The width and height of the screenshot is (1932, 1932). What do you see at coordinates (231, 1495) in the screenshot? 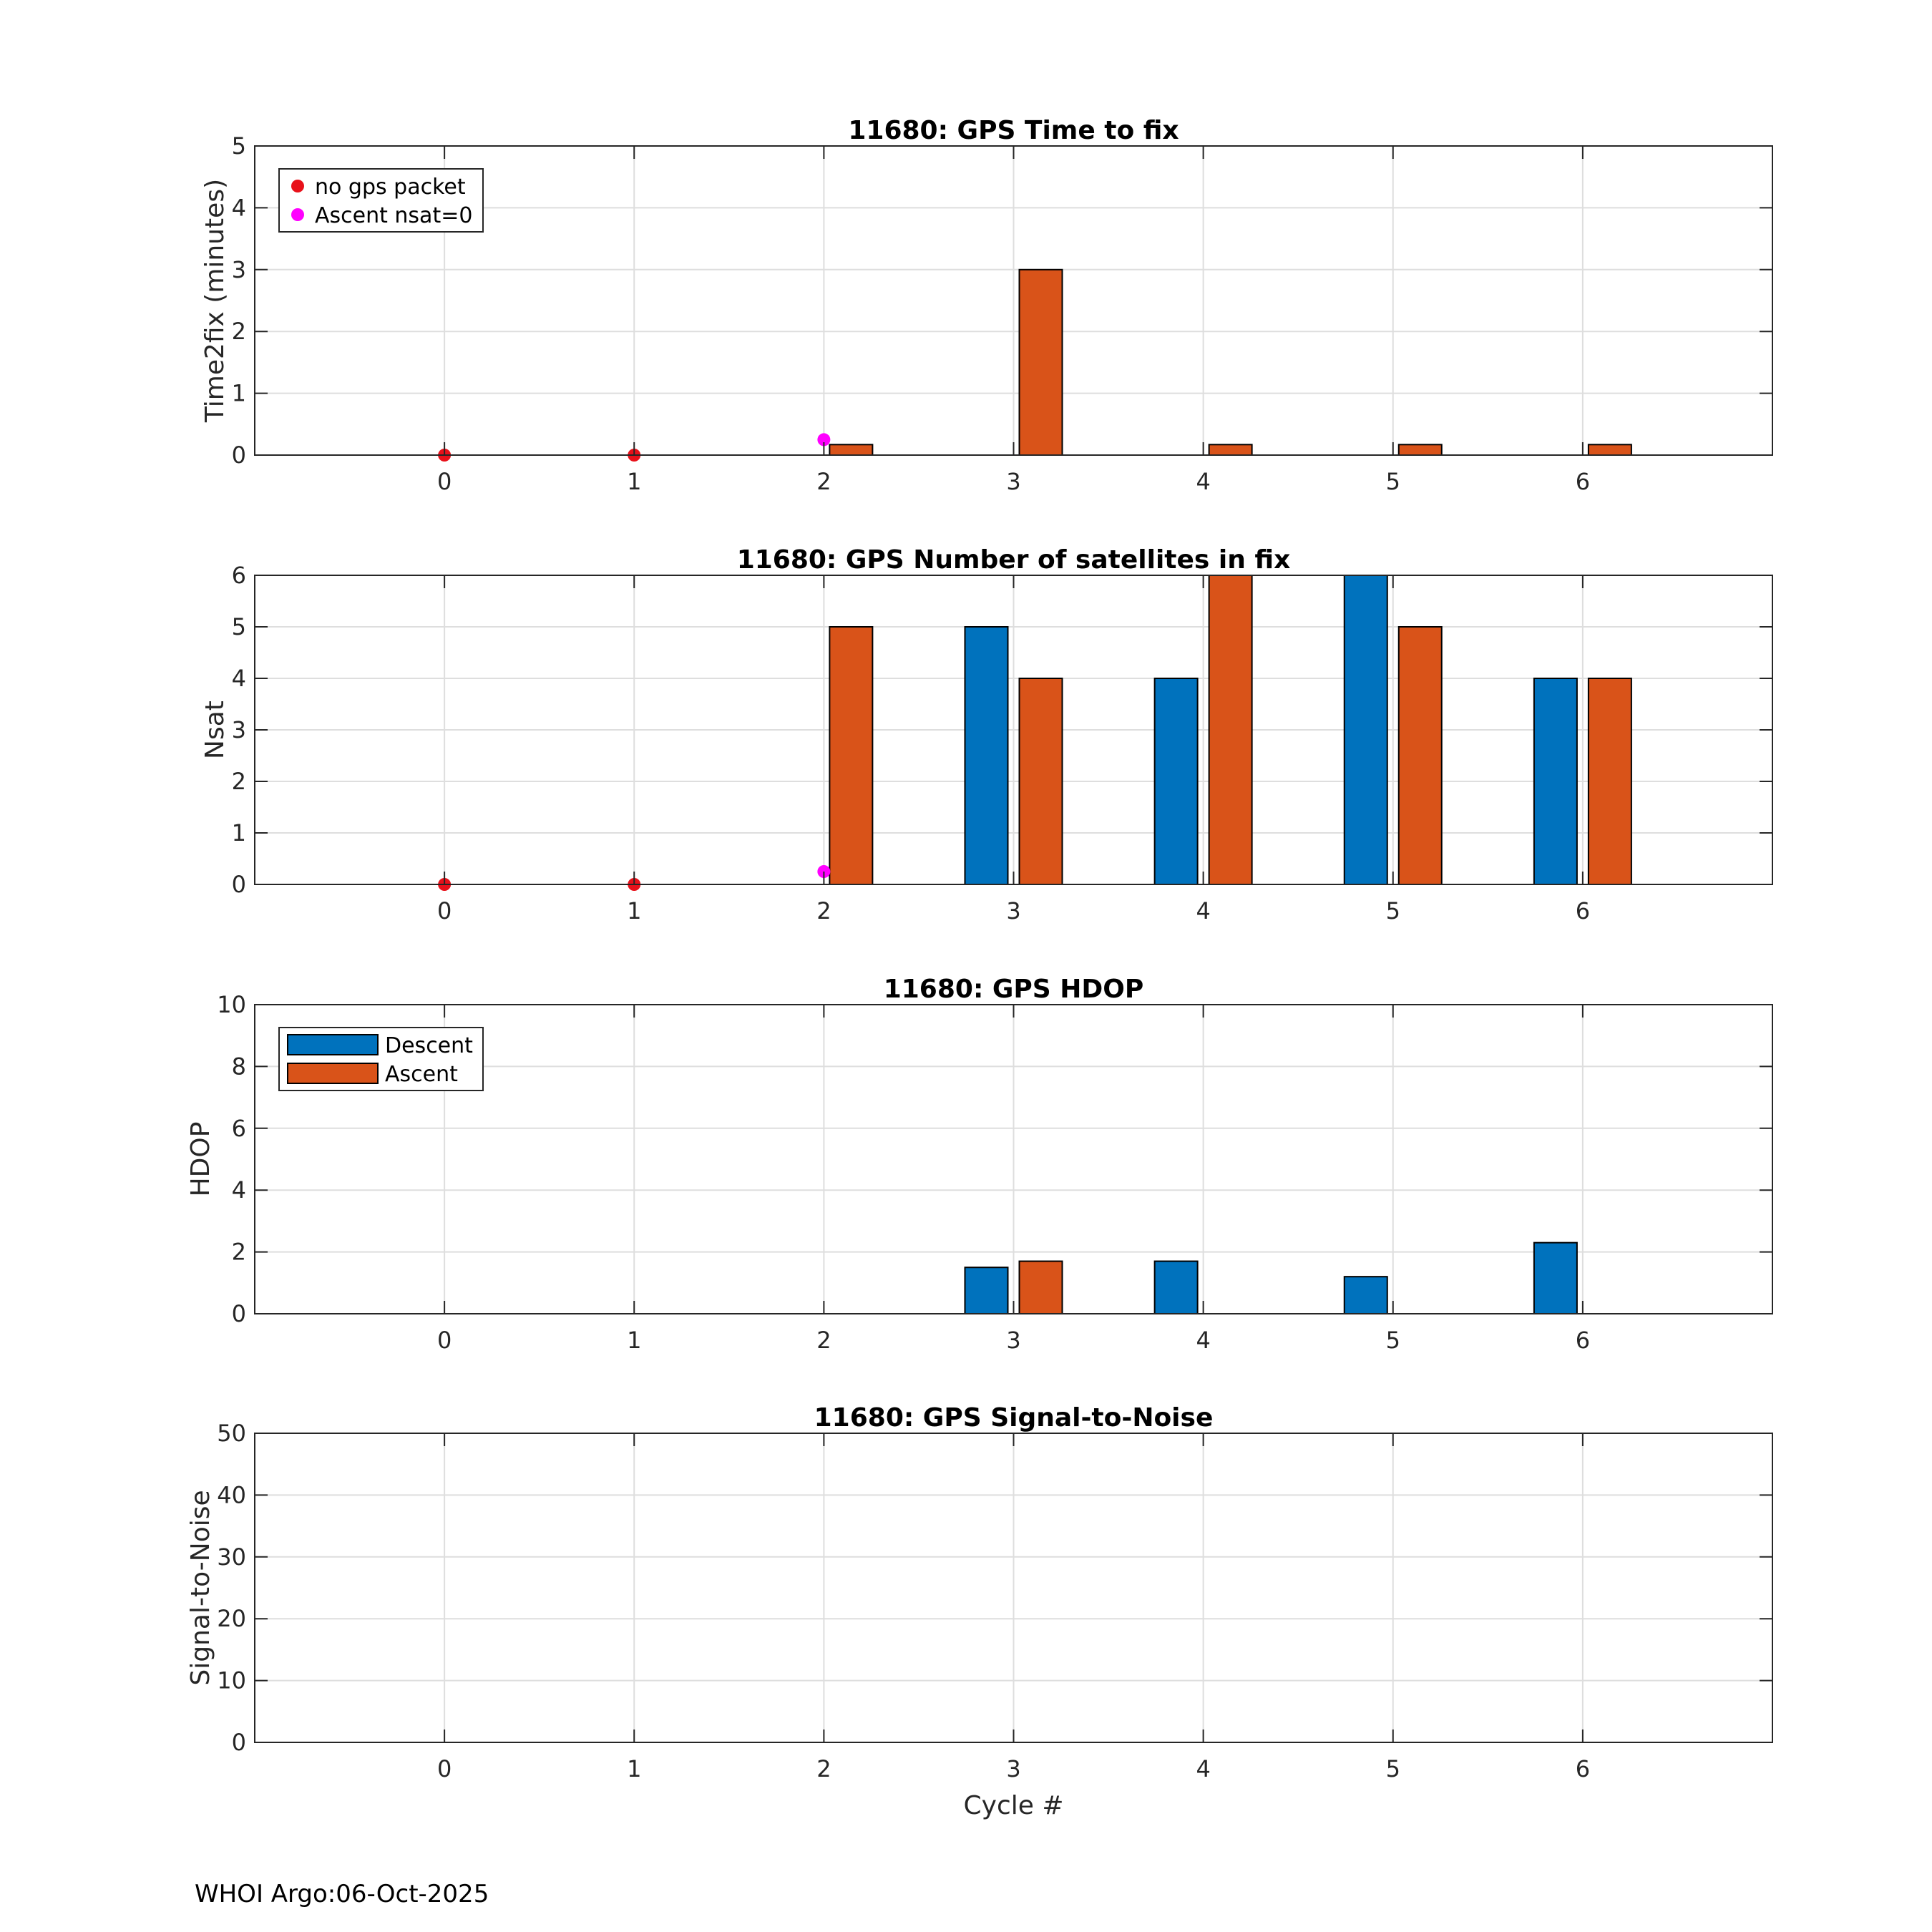
I see `y-tick-label: 40` at bounding box center [231, 1495].